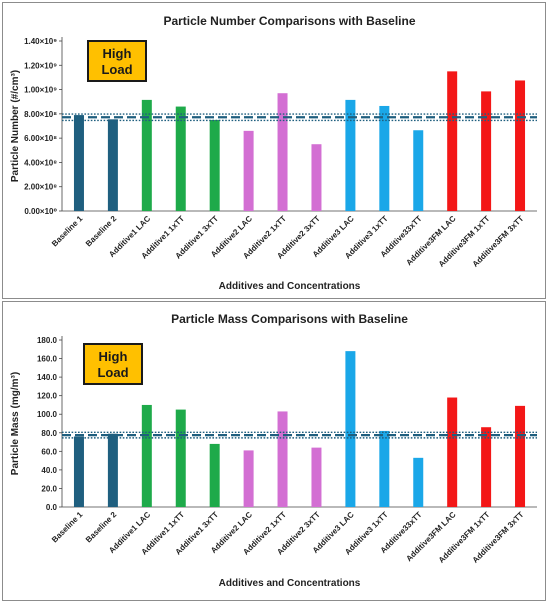 The height and width of the screenshot is (604, 550). I want to click on y-axis-title: Particle Mass (mg/m³), so click(15, 423).